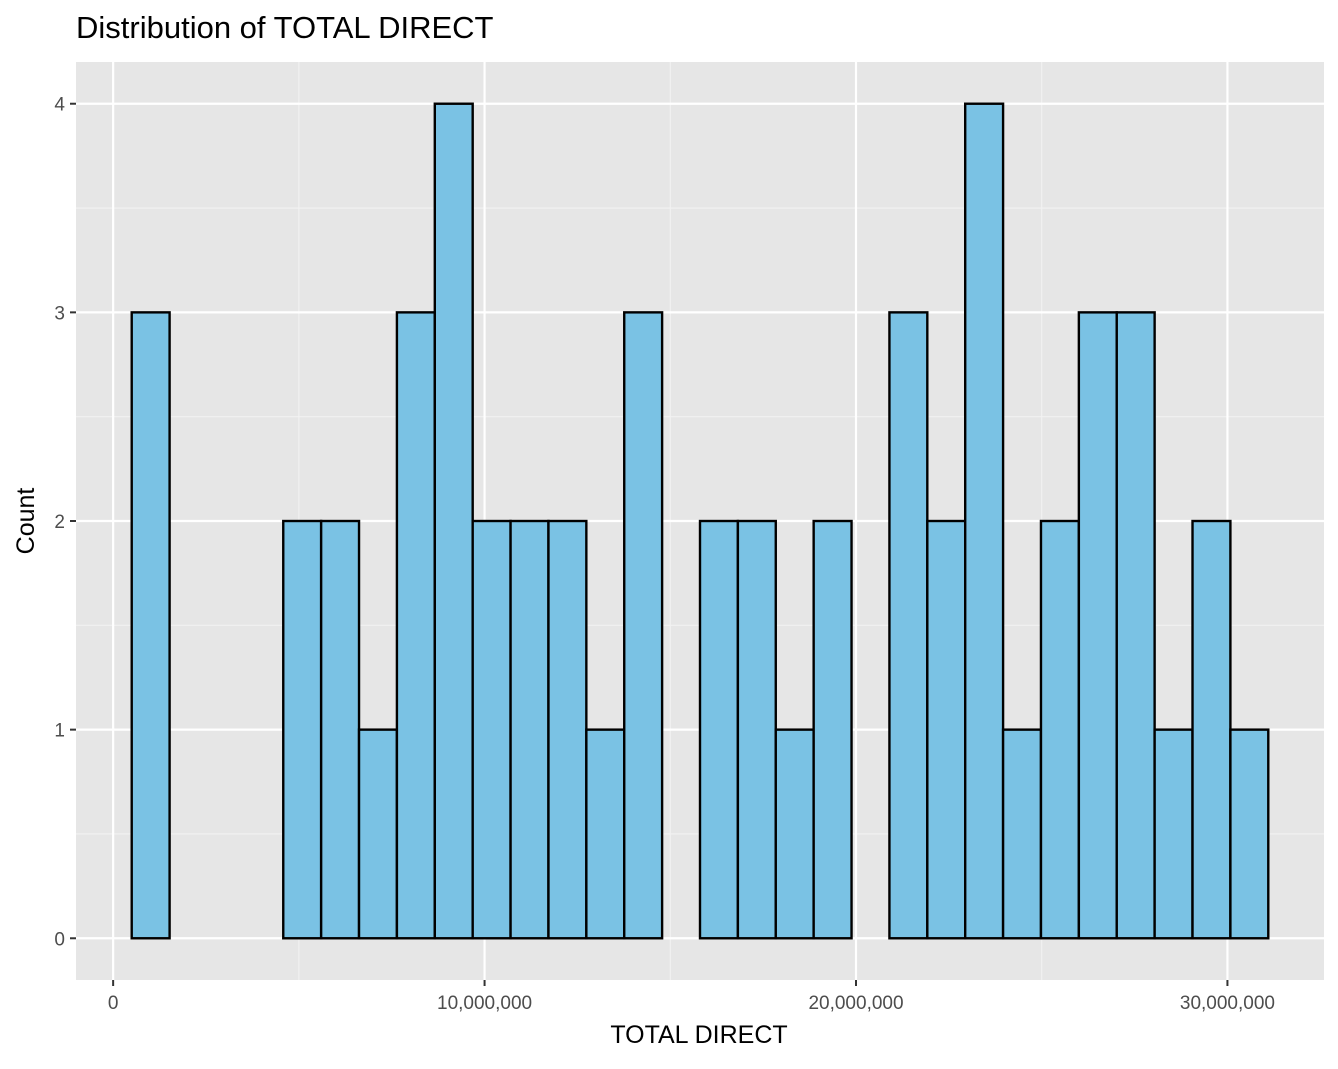 The image size is (1338, 1069). I want to click on y-tick-label: 1, so click(59, 731).